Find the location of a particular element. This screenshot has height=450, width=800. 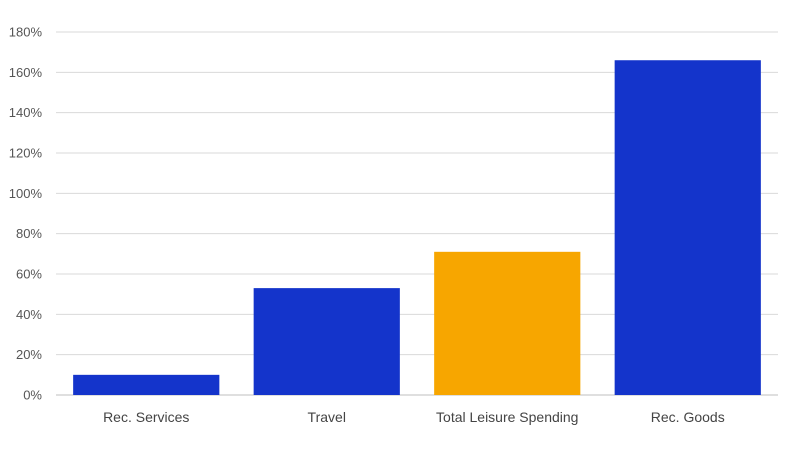

x-category-label: Travel is located at coordinates (327, 417).